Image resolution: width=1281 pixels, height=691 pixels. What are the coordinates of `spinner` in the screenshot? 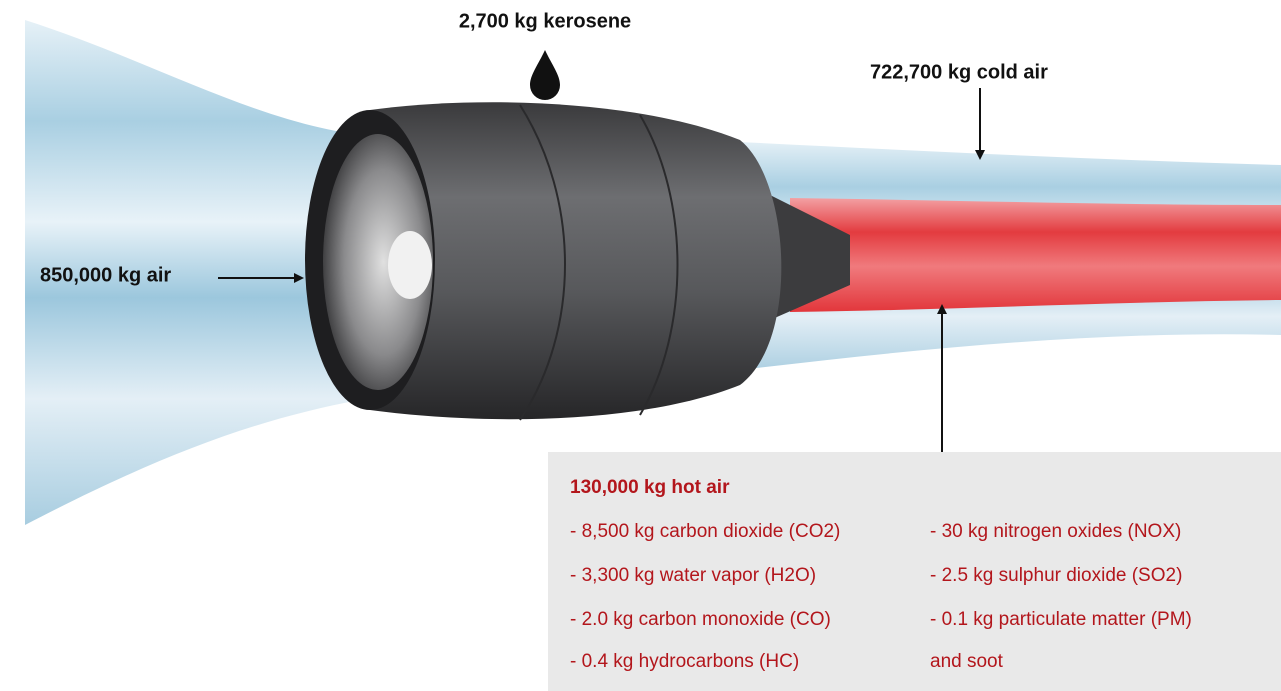 It's located at (410, 265).